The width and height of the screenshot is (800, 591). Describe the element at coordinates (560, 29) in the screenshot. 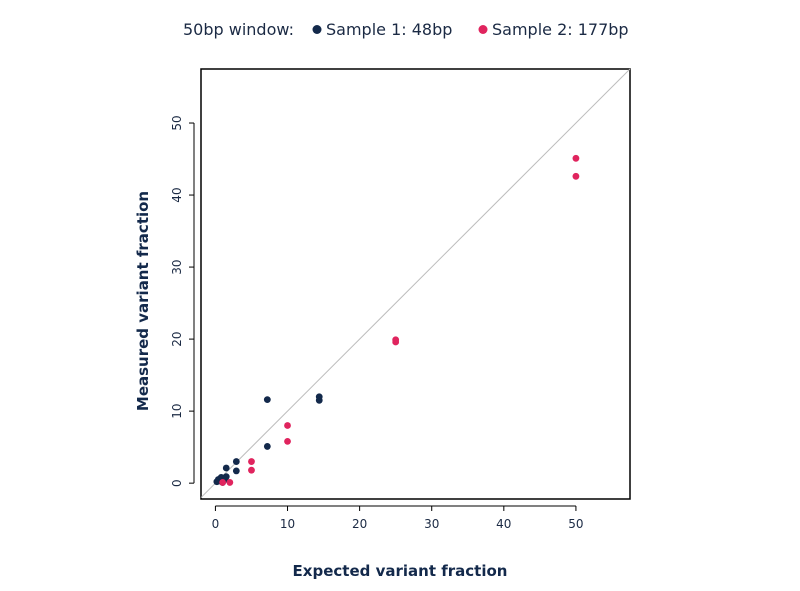

I see `legend-label-sample-2: Sample 2: 177bp` at that location.